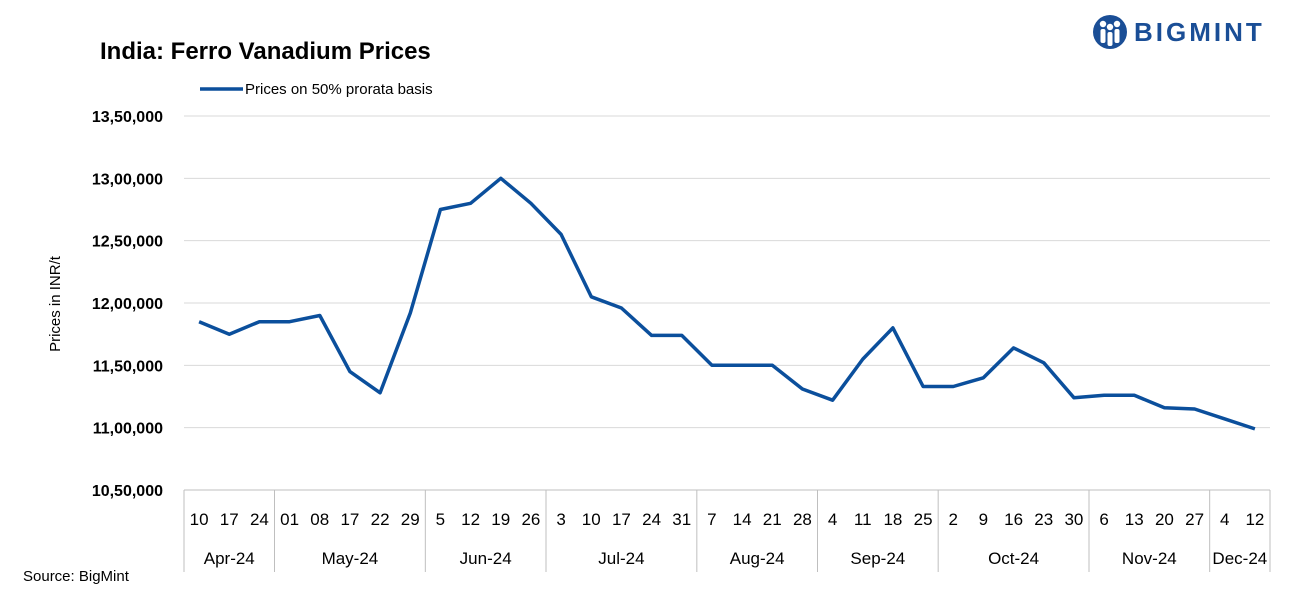 The width and height of the screenshot is (1294, 602). What do you see at coordinates (127, 242) in the screenshot?
I see `y-tick-label: 12,50,000` at bounding box center [127, 242].